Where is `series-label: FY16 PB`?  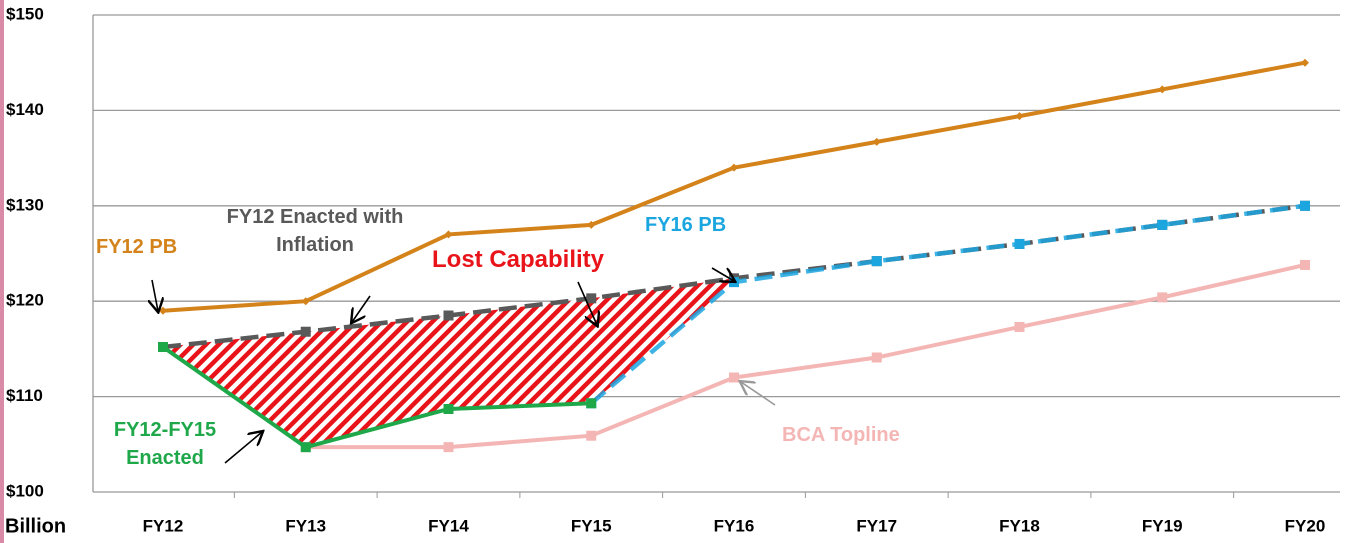
series-label: FY16 PB is located at coordinates (686, 225).